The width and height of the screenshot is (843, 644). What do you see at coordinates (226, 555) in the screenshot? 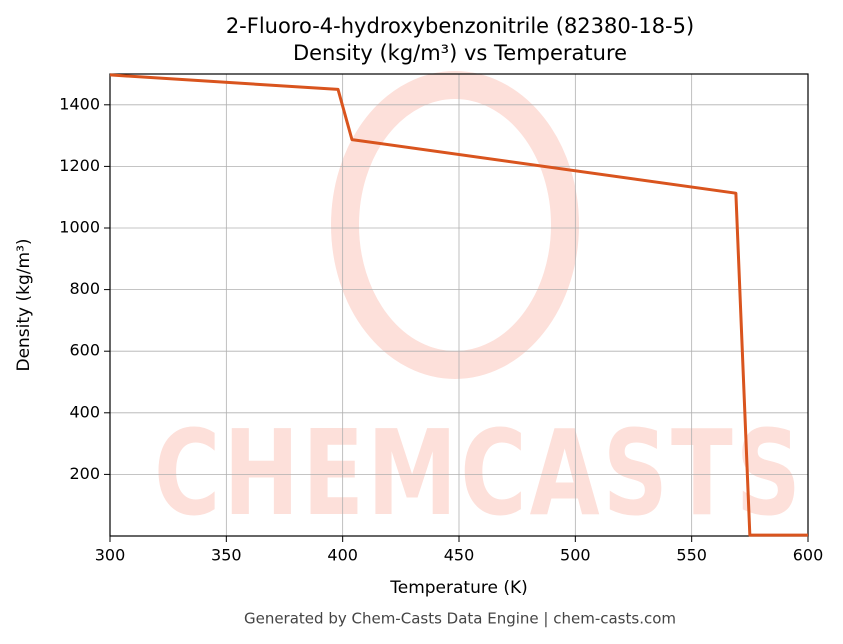
I see `x-tick-label: 350` at bounding box center [226, 555].